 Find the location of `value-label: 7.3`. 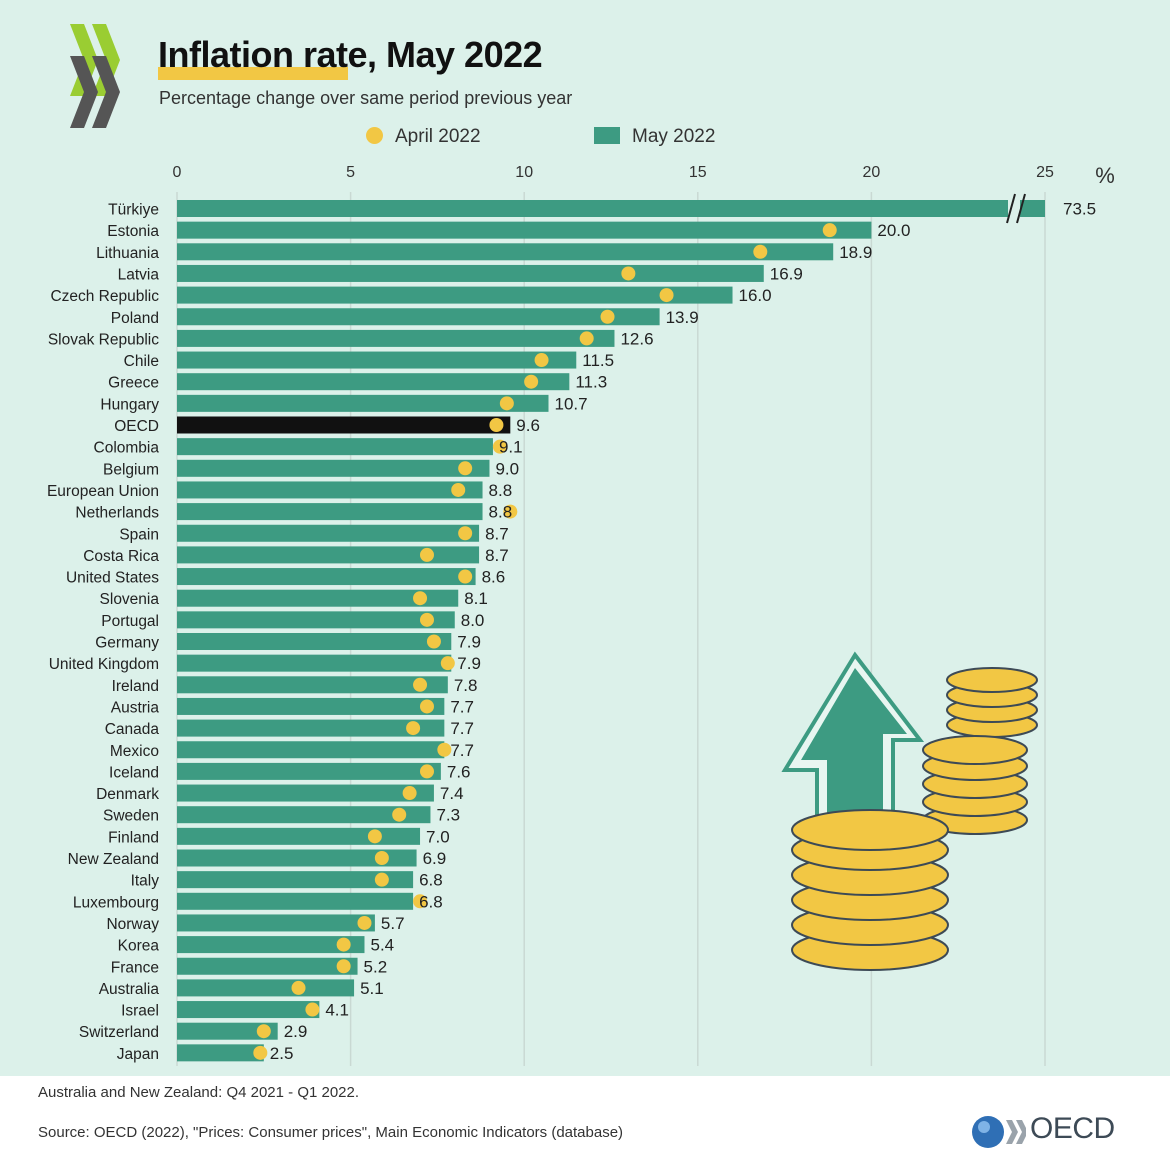

value-label: 7.3 is located at coordinates (448, 815).